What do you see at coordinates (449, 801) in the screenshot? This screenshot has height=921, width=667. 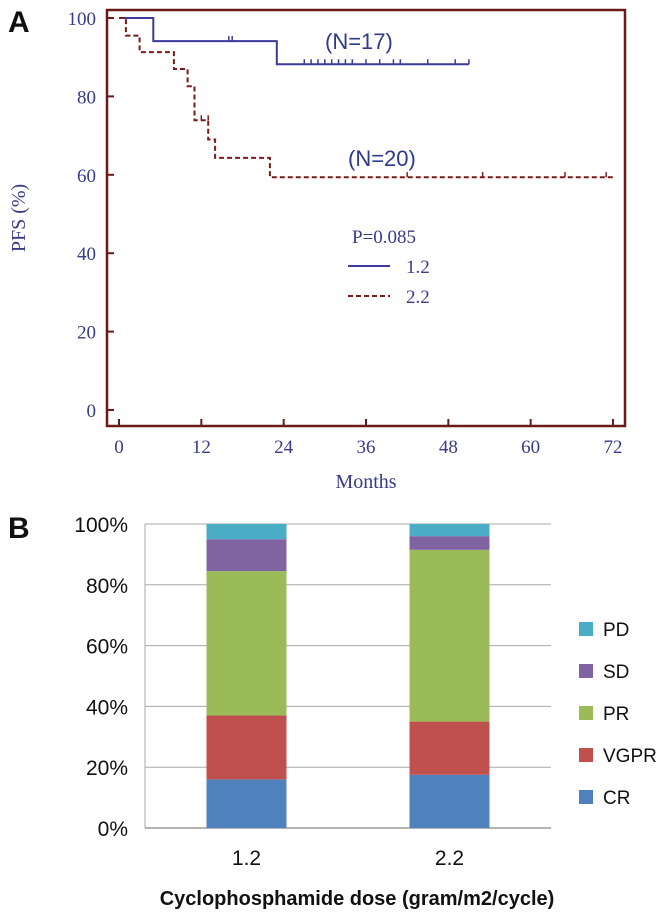 I see `response-bar-cr-2.2` at bounding box center [449, 801].